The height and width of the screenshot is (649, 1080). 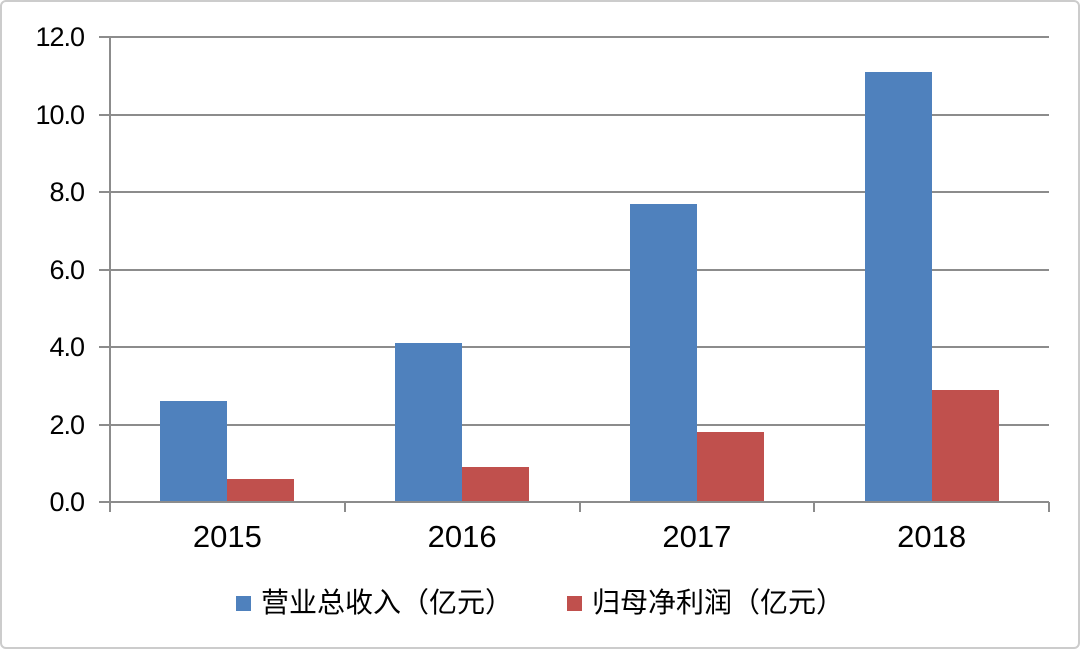 I want to click on legend-item: 营业总收入（亿元）, so click(x=374, y=603).